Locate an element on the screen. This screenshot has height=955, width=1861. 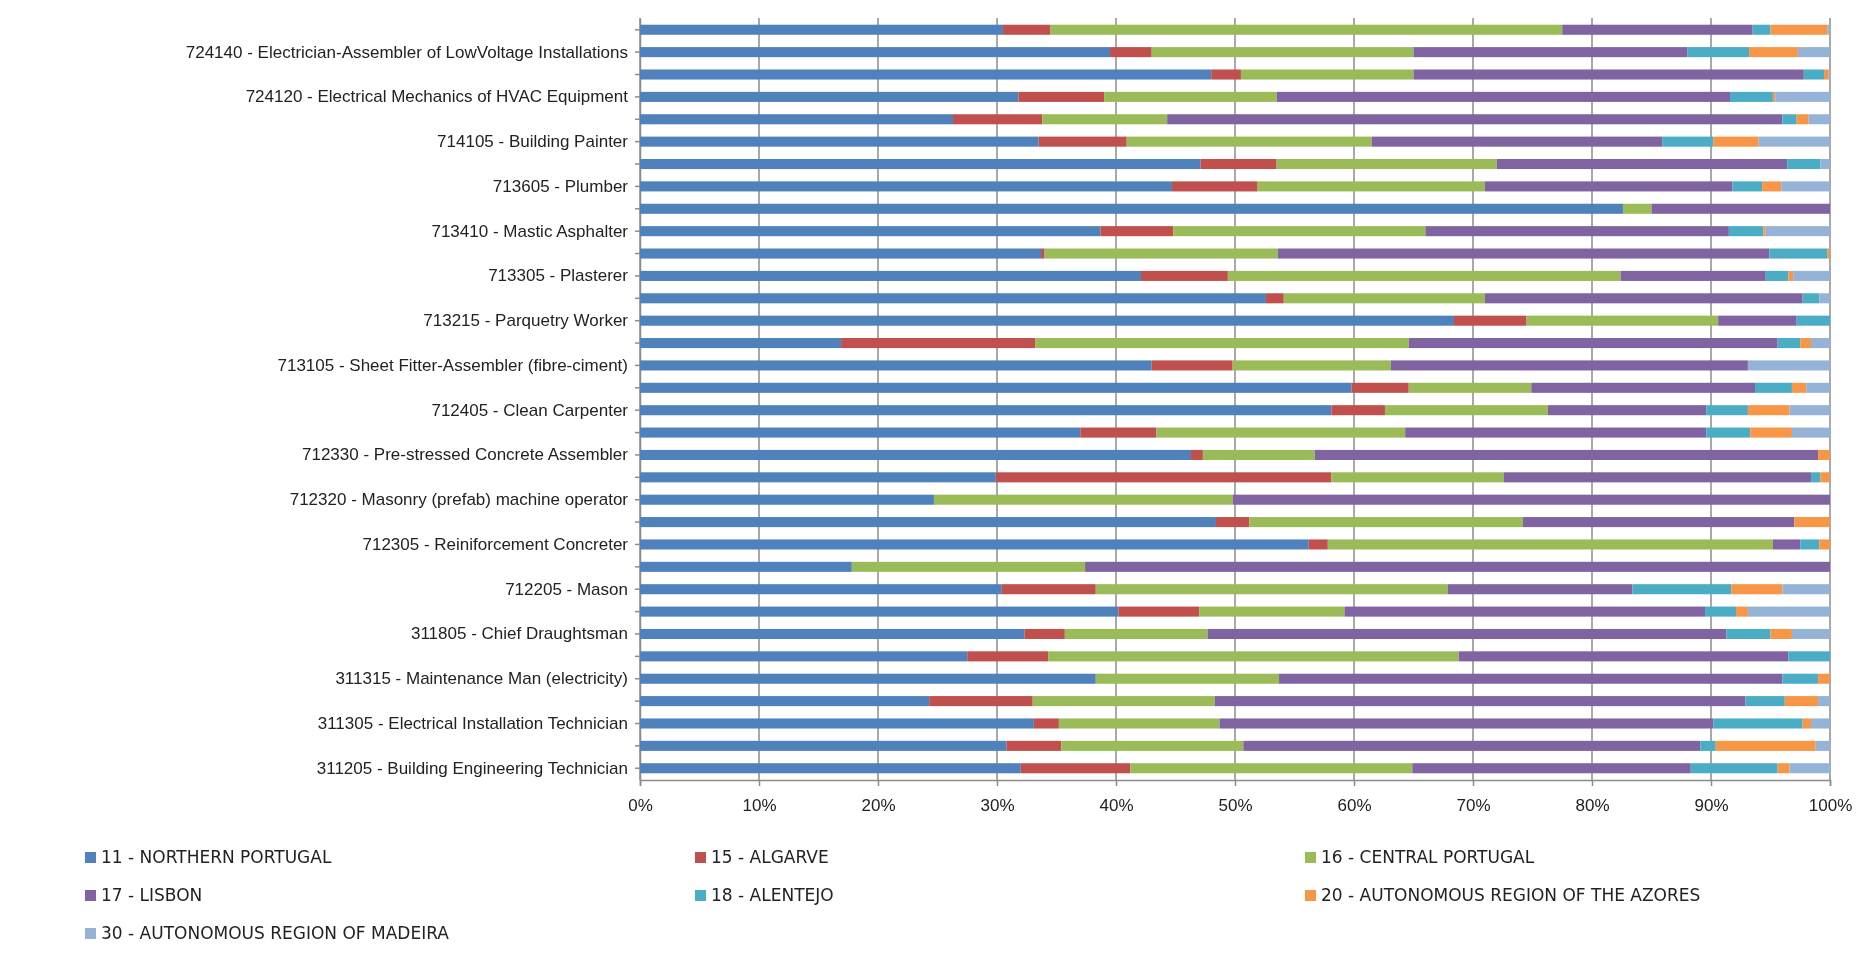
y-tick-label: 311205 - Building Engineering Technician is located at coordinates (472, 768).